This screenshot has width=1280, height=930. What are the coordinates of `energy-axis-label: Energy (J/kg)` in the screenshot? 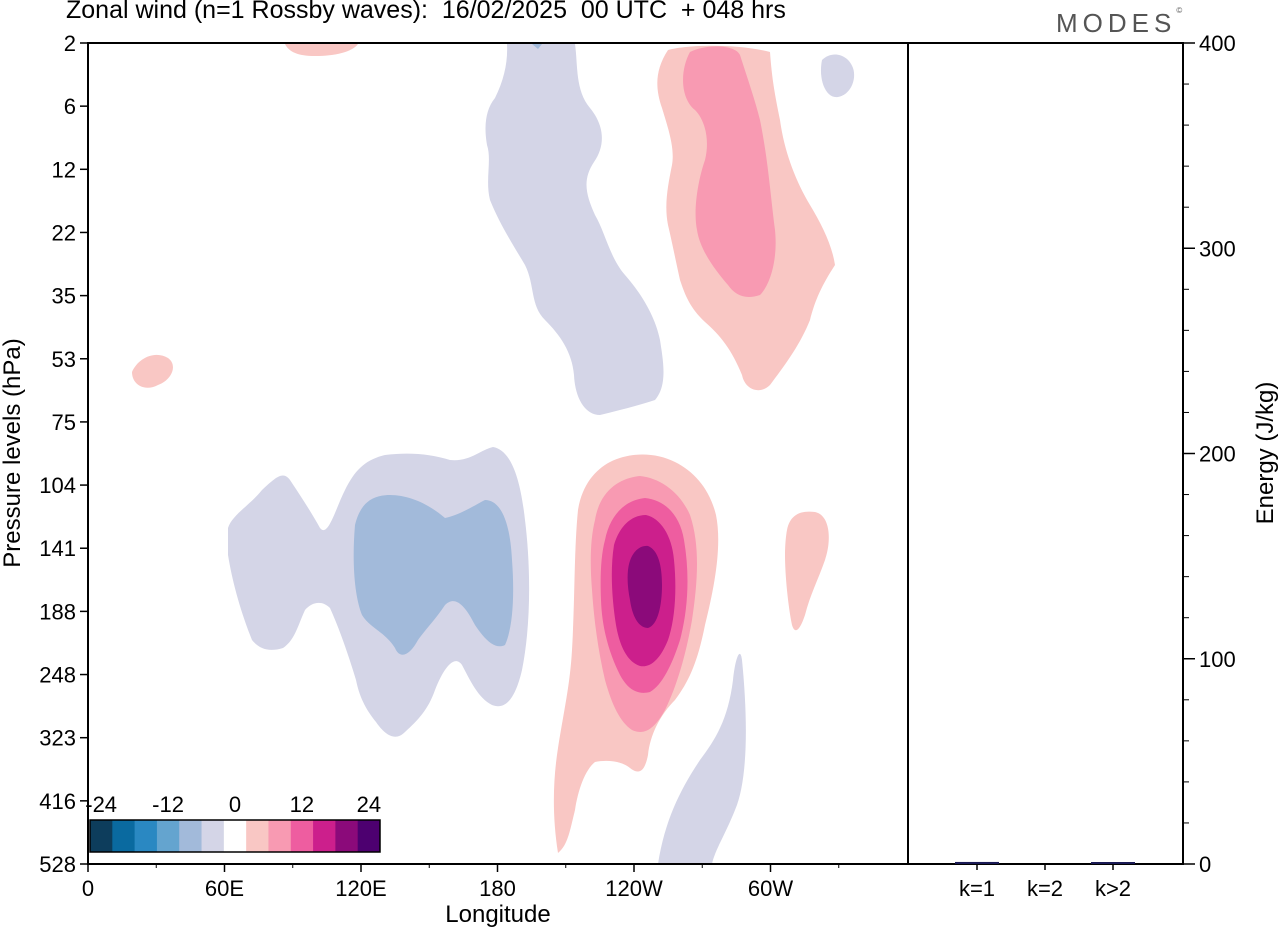 It's located at (1265, 453).